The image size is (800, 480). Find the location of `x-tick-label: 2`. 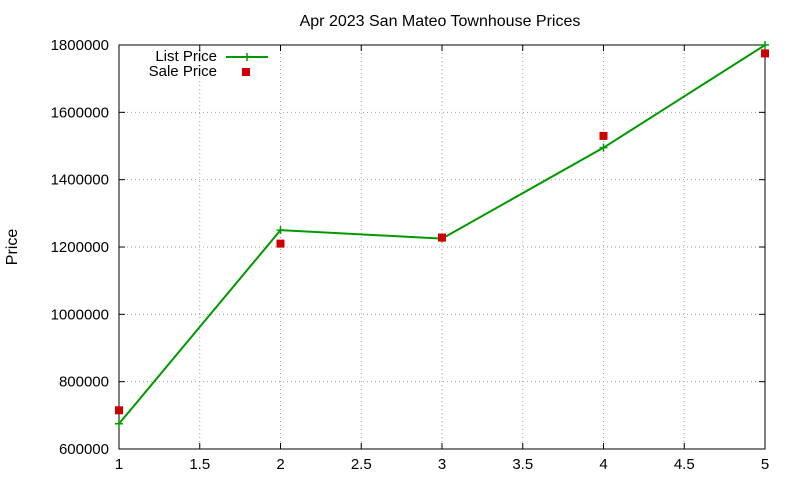

x-tick-label: 2 is located at coordinates (280, 464).